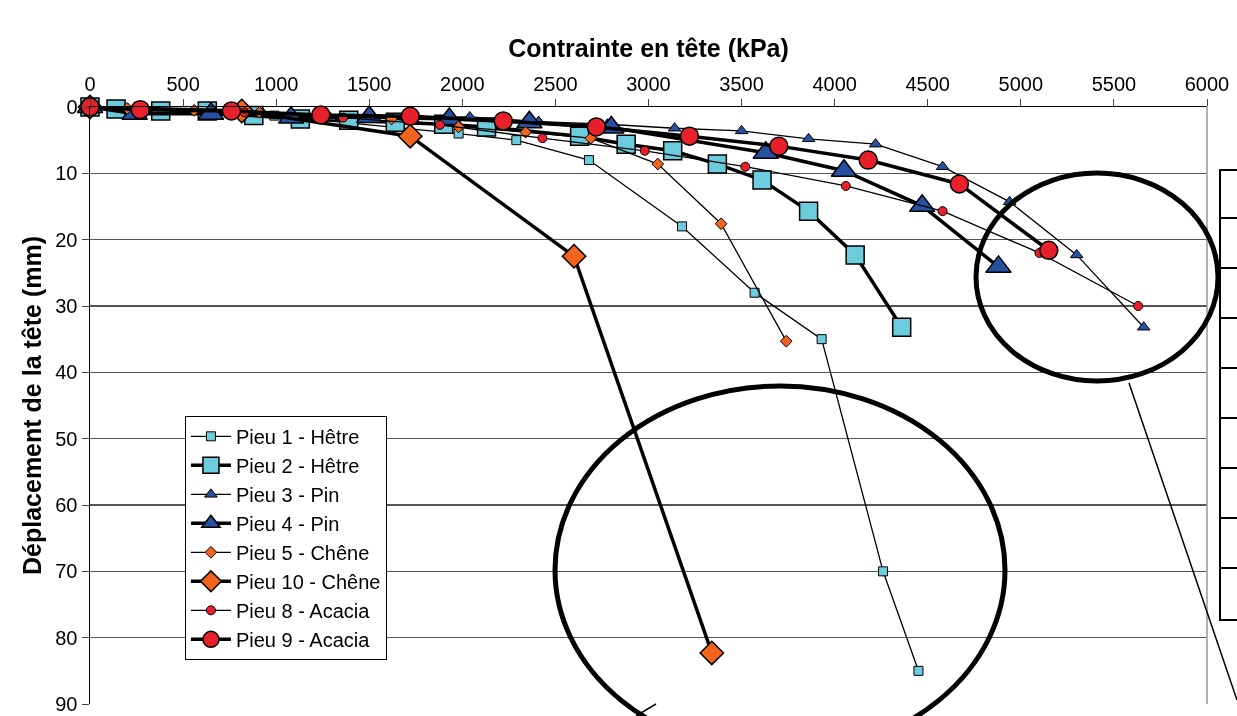 The height and width of the screenshot is (716, 1237). Describe the element at coordinates (276, 83) in the screenshot. I see `x-tick-label: 1000` at that location.